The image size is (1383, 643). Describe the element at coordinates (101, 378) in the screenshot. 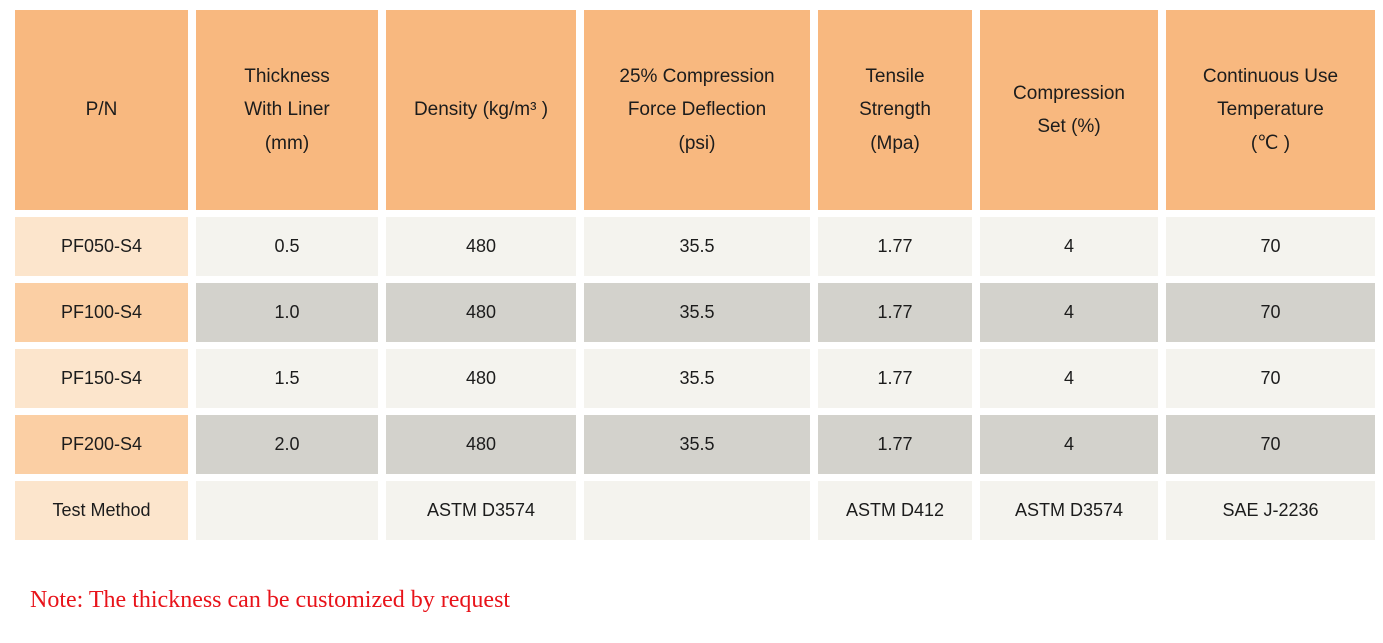

I see `pn-cell: PF150-S4` at that location.